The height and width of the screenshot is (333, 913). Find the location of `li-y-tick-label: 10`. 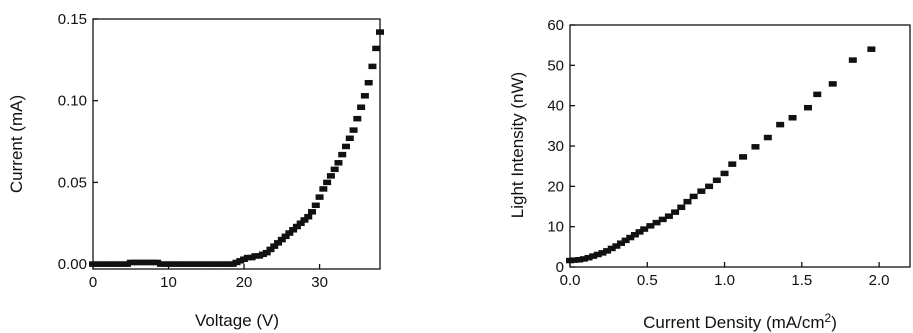

li-y-tick-label: 10 is located at coordinates (555, 227).